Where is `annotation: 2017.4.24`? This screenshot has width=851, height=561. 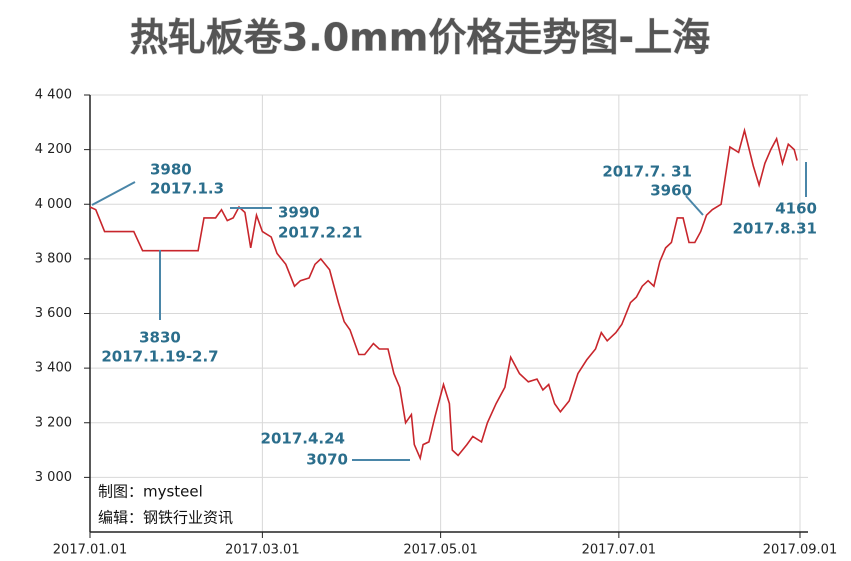
annotation: 2017.4.24 is located at coordinates (303, 439).